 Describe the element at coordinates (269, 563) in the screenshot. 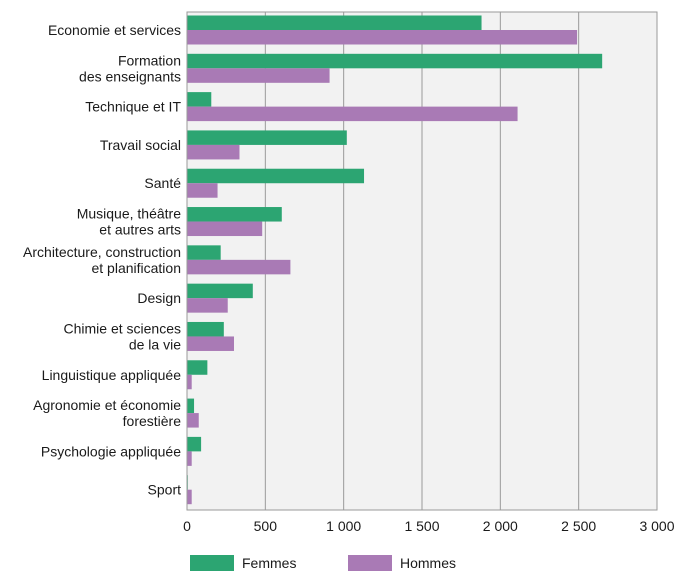

I see `legend-label-femmes: Femmes` at that location.